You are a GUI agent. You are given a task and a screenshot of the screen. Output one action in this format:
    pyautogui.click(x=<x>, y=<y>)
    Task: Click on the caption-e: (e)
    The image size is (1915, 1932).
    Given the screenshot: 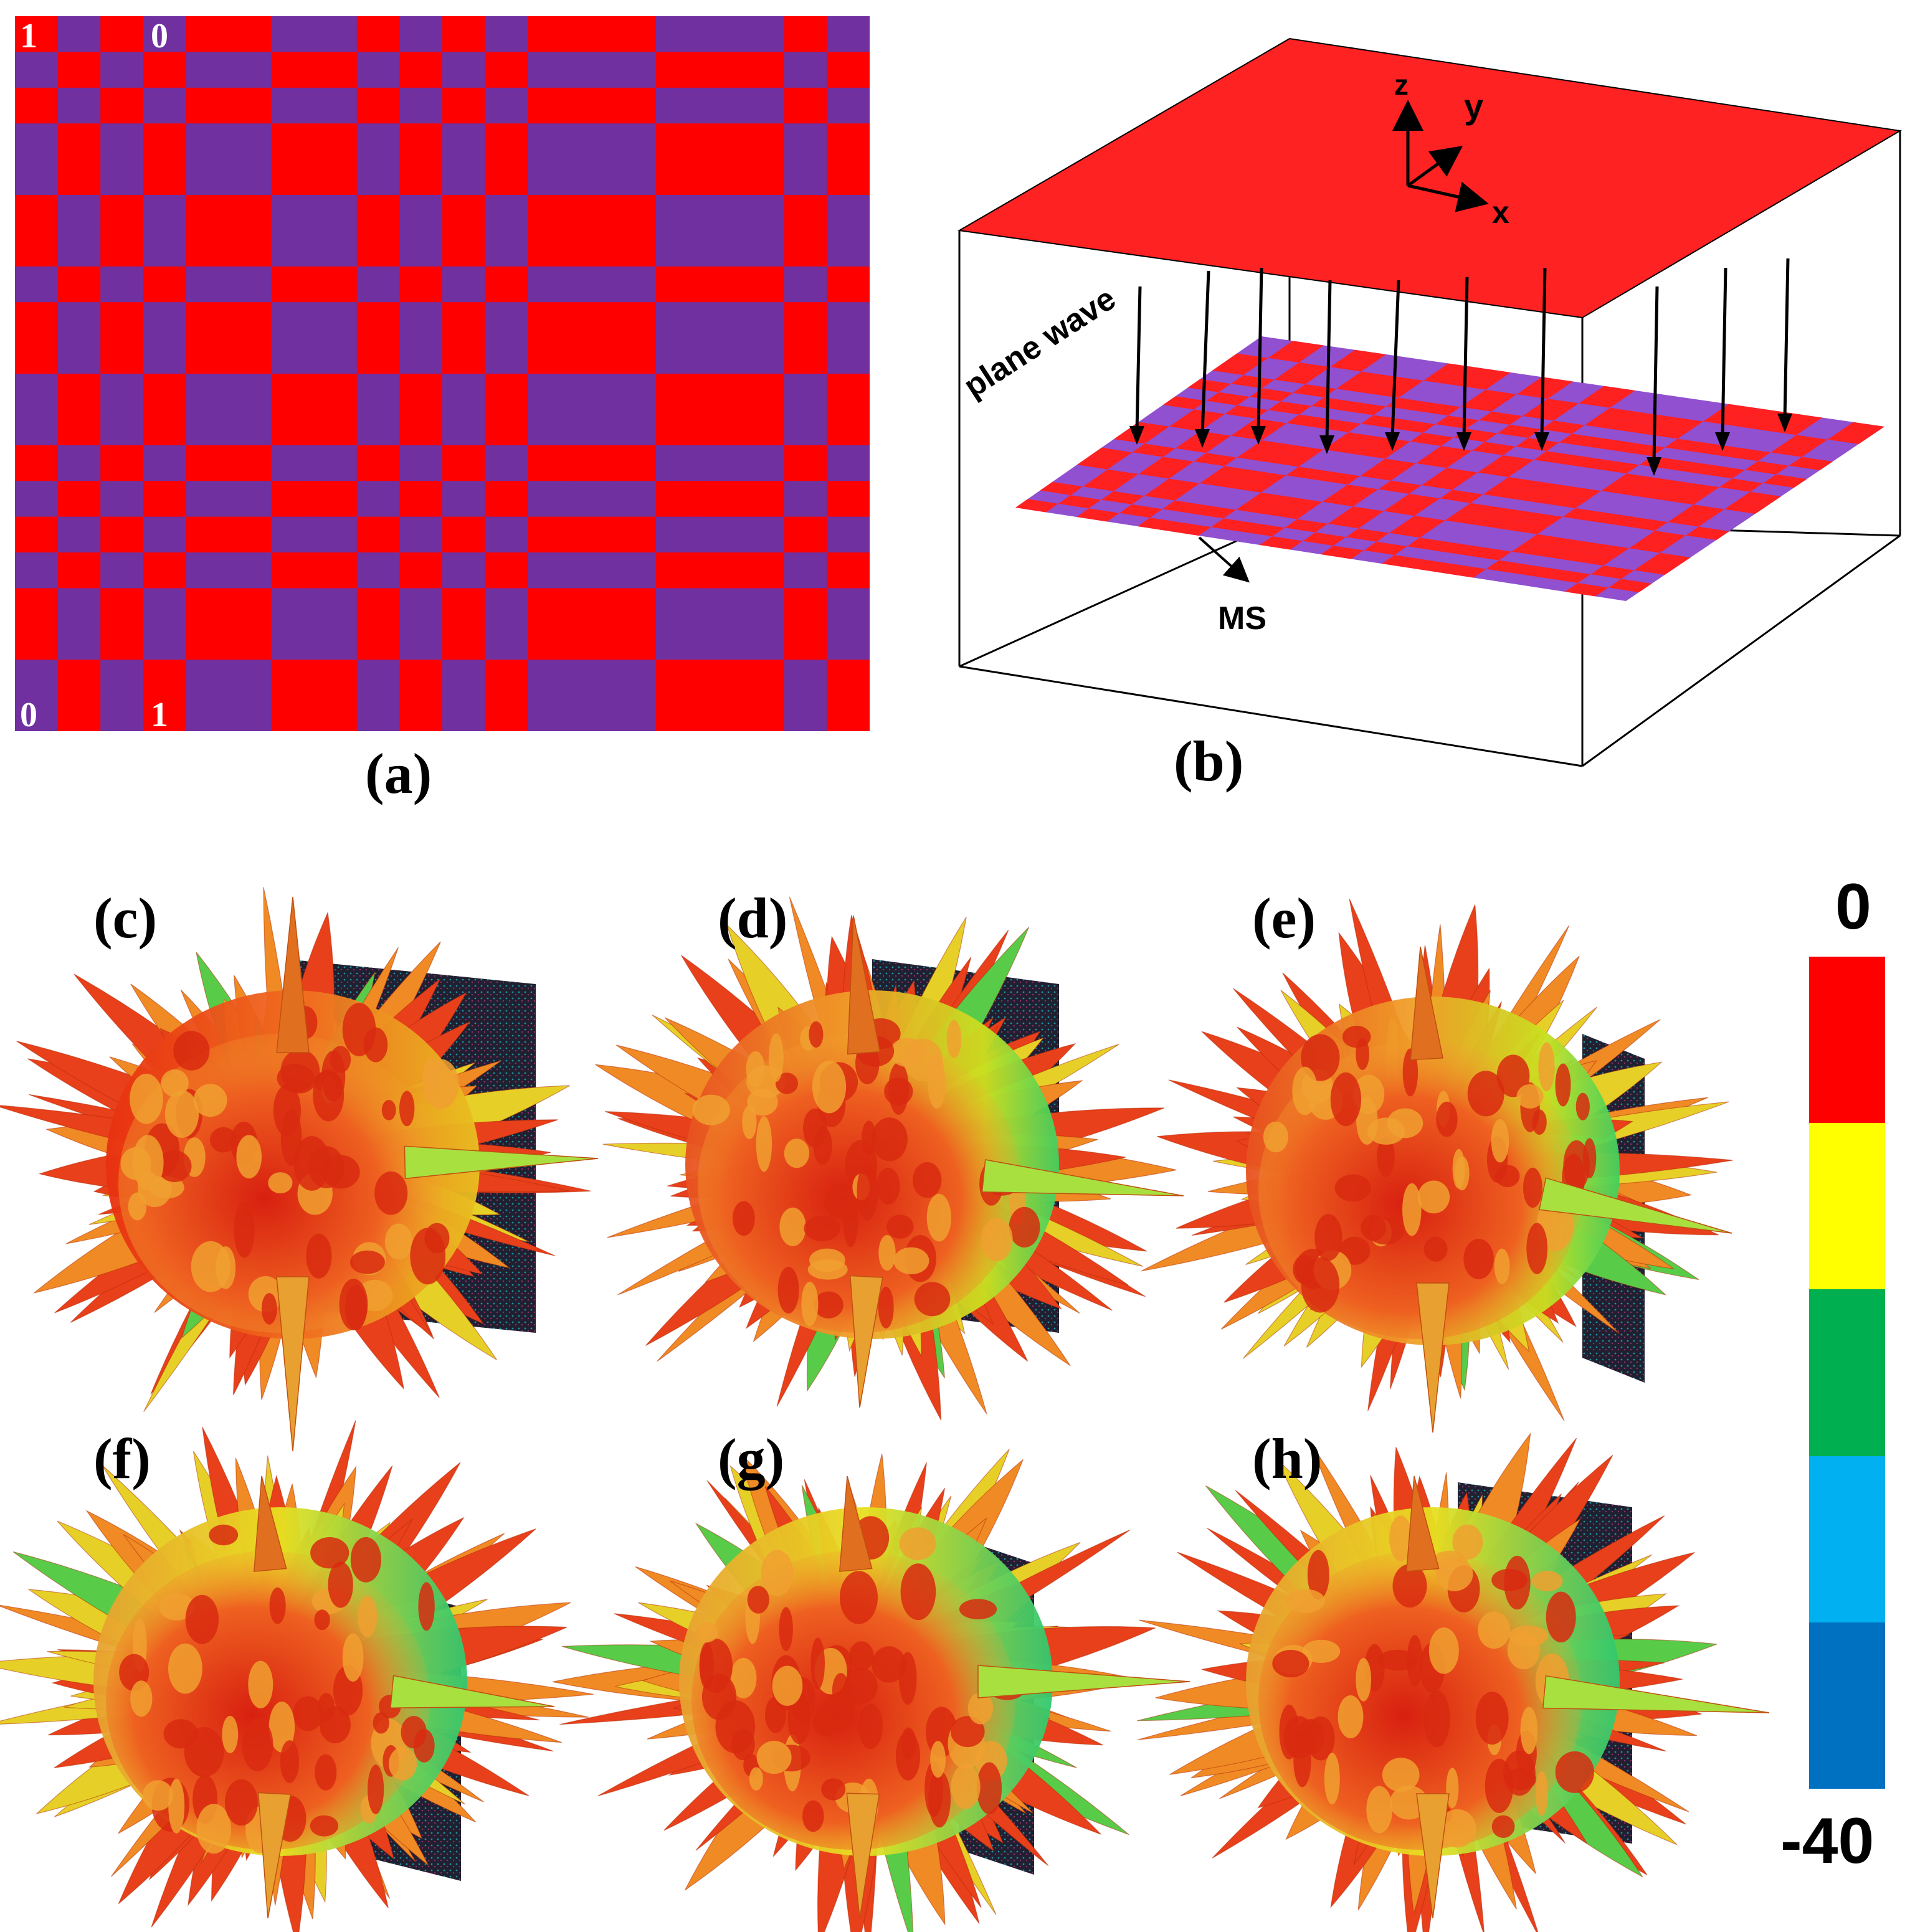 What is the action you would take?
    pyautogui.click(x=1284, y=918)
    